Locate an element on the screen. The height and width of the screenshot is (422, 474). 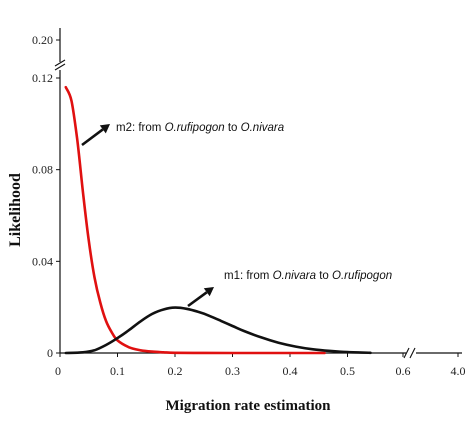
x-axis-title: Migration rate estimation is located at coordinates (249, 406).